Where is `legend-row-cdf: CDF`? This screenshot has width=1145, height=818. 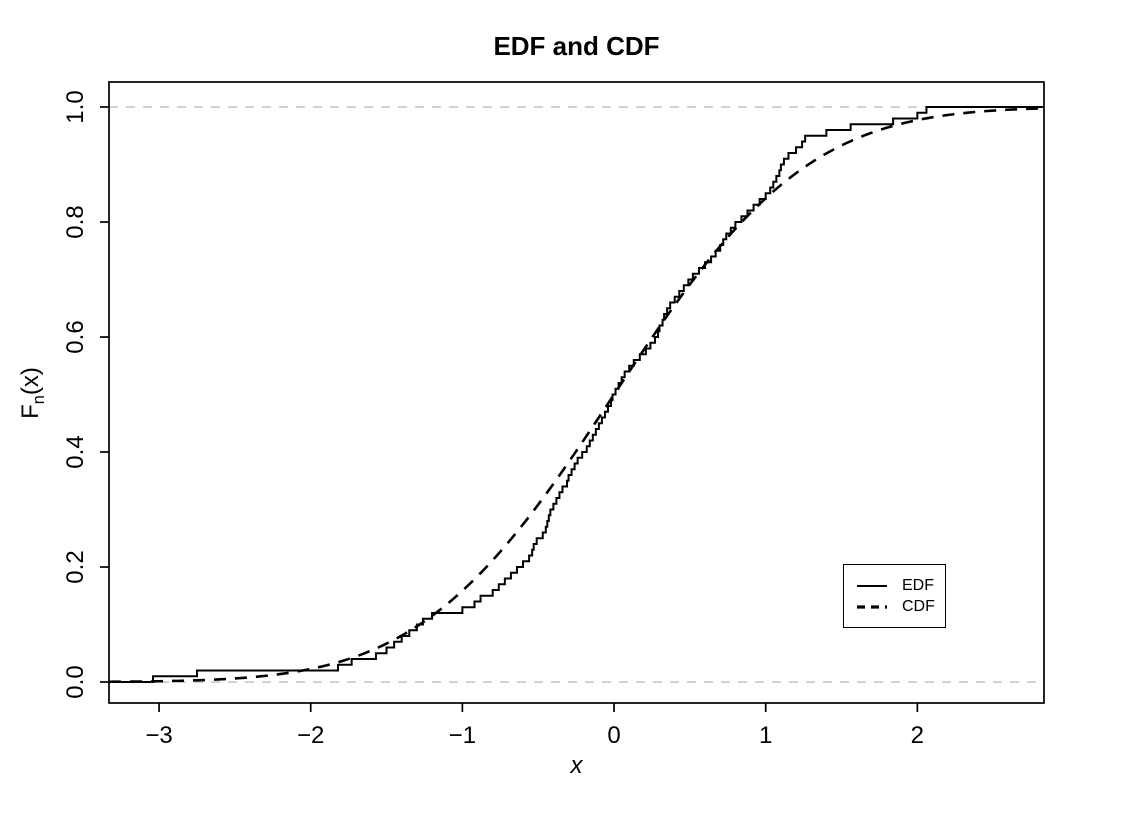
legend-row-cdf: CDF is located at coordinates (901, 606).